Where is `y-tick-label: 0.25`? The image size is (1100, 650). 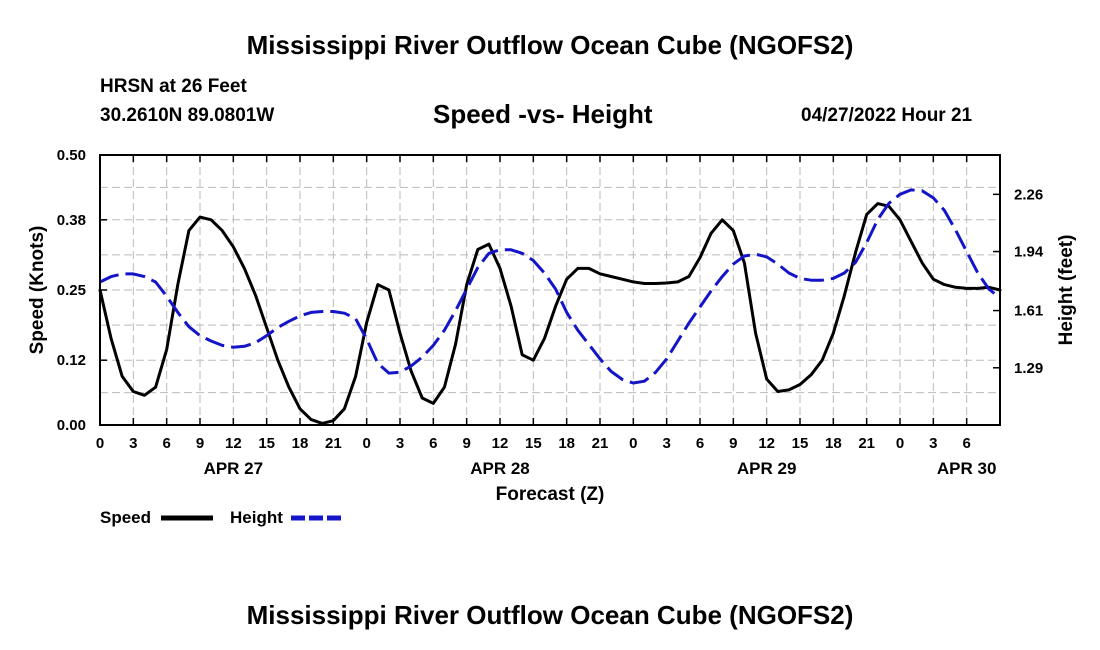
y-tick-label: 0.25 is located at coordinates (71, 290).